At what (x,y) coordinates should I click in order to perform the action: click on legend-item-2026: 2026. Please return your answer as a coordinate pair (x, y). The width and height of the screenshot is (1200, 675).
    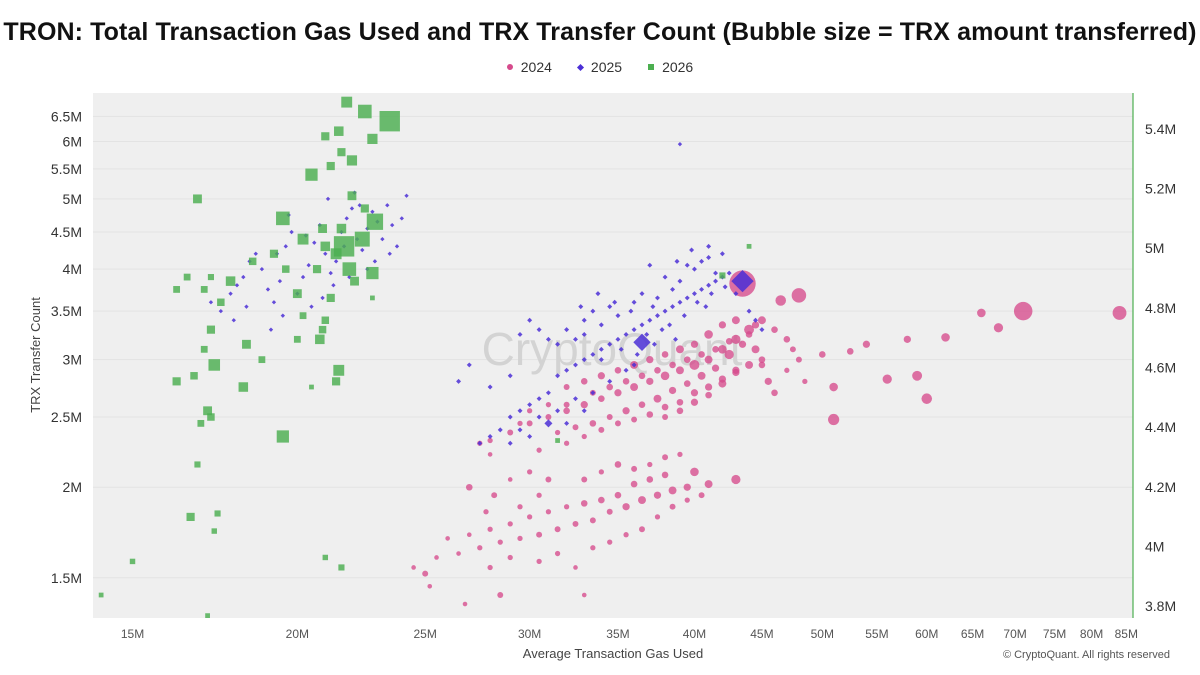
    Looking at the image, I should click on (670, 67).